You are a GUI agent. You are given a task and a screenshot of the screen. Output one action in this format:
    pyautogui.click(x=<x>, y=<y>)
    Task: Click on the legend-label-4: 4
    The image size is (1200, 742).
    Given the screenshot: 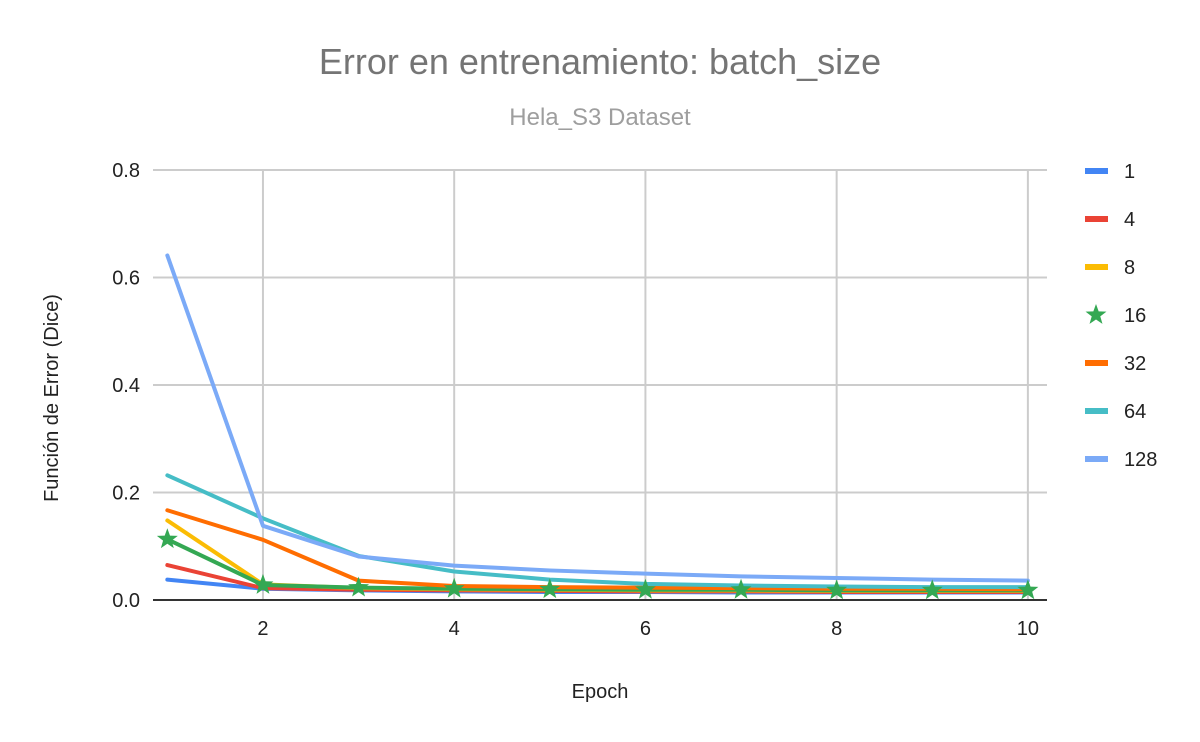 What is the action you would take?
    pyautogui.click(x=1129, y=220)
    